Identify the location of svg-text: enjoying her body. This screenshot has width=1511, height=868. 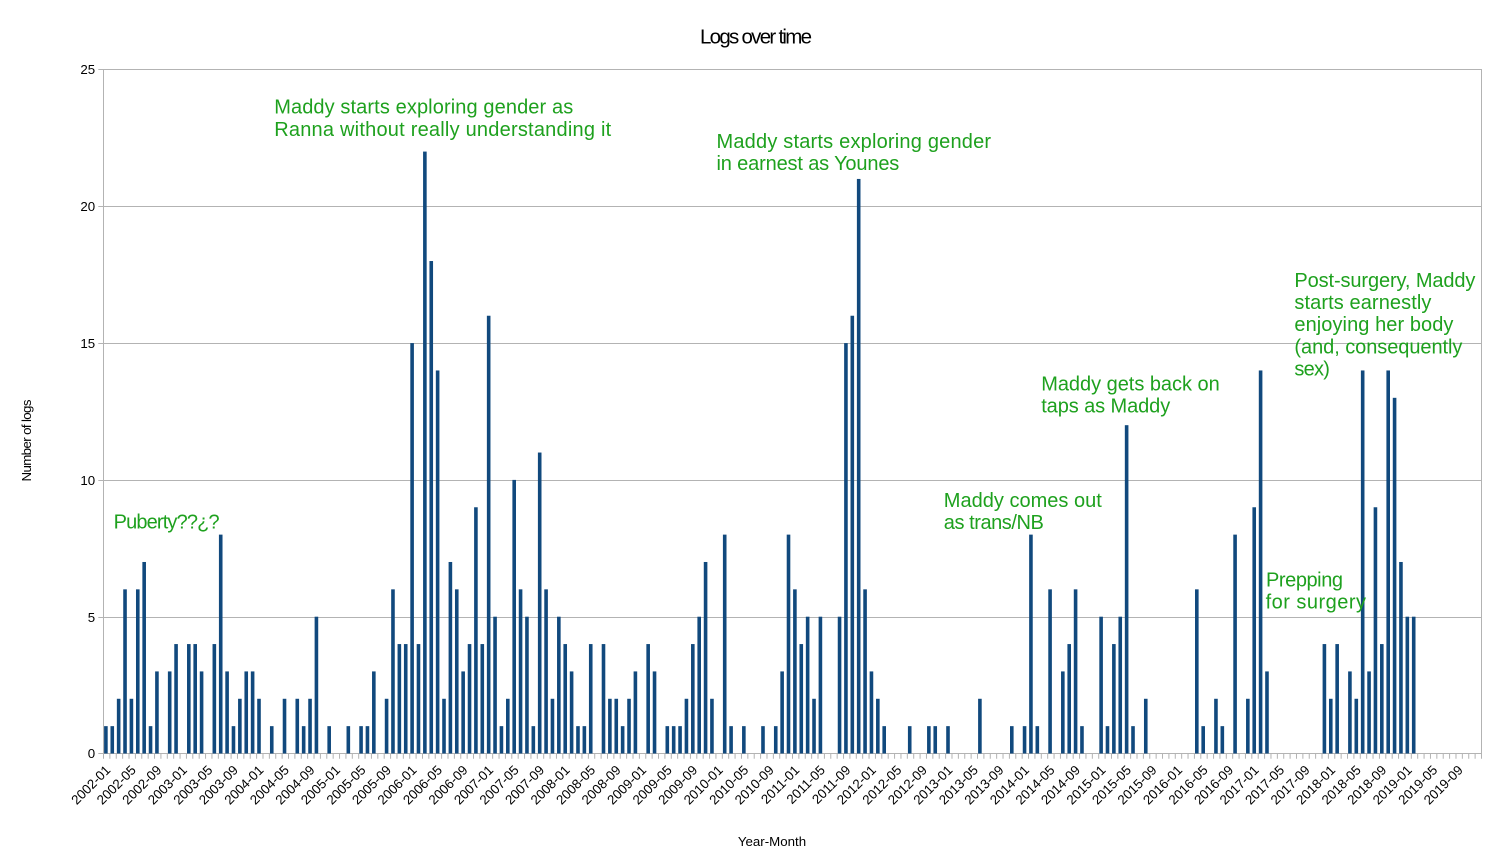
(1373, 325).